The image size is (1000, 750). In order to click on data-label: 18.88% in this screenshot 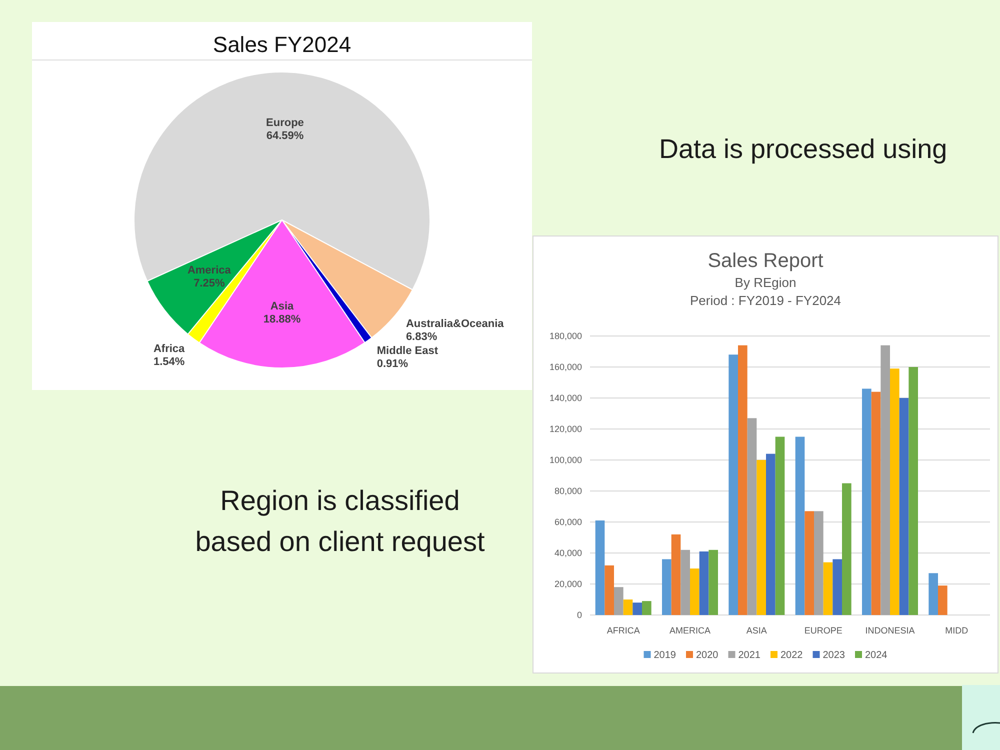, I will do `click(282, 319)`.